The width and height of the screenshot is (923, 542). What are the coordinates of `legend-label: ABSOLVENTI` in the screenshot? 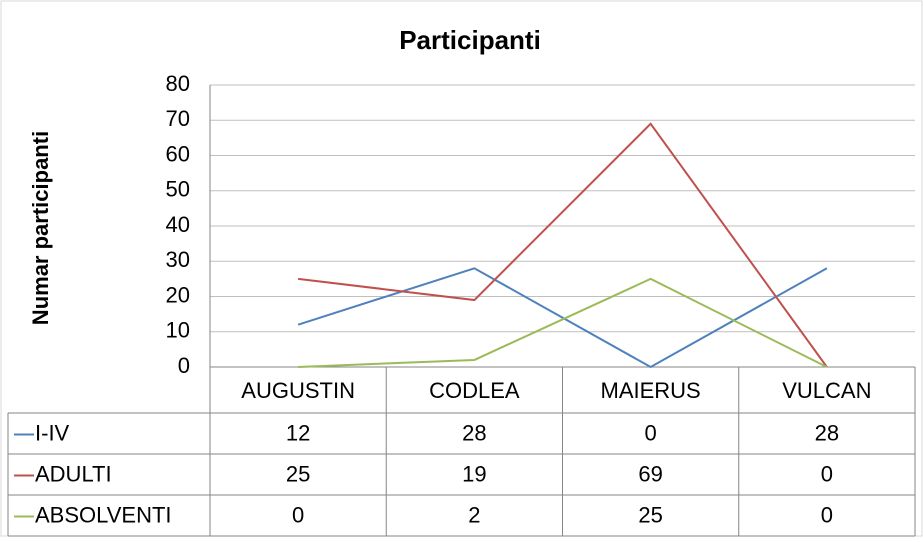 It's located at (103, 514).